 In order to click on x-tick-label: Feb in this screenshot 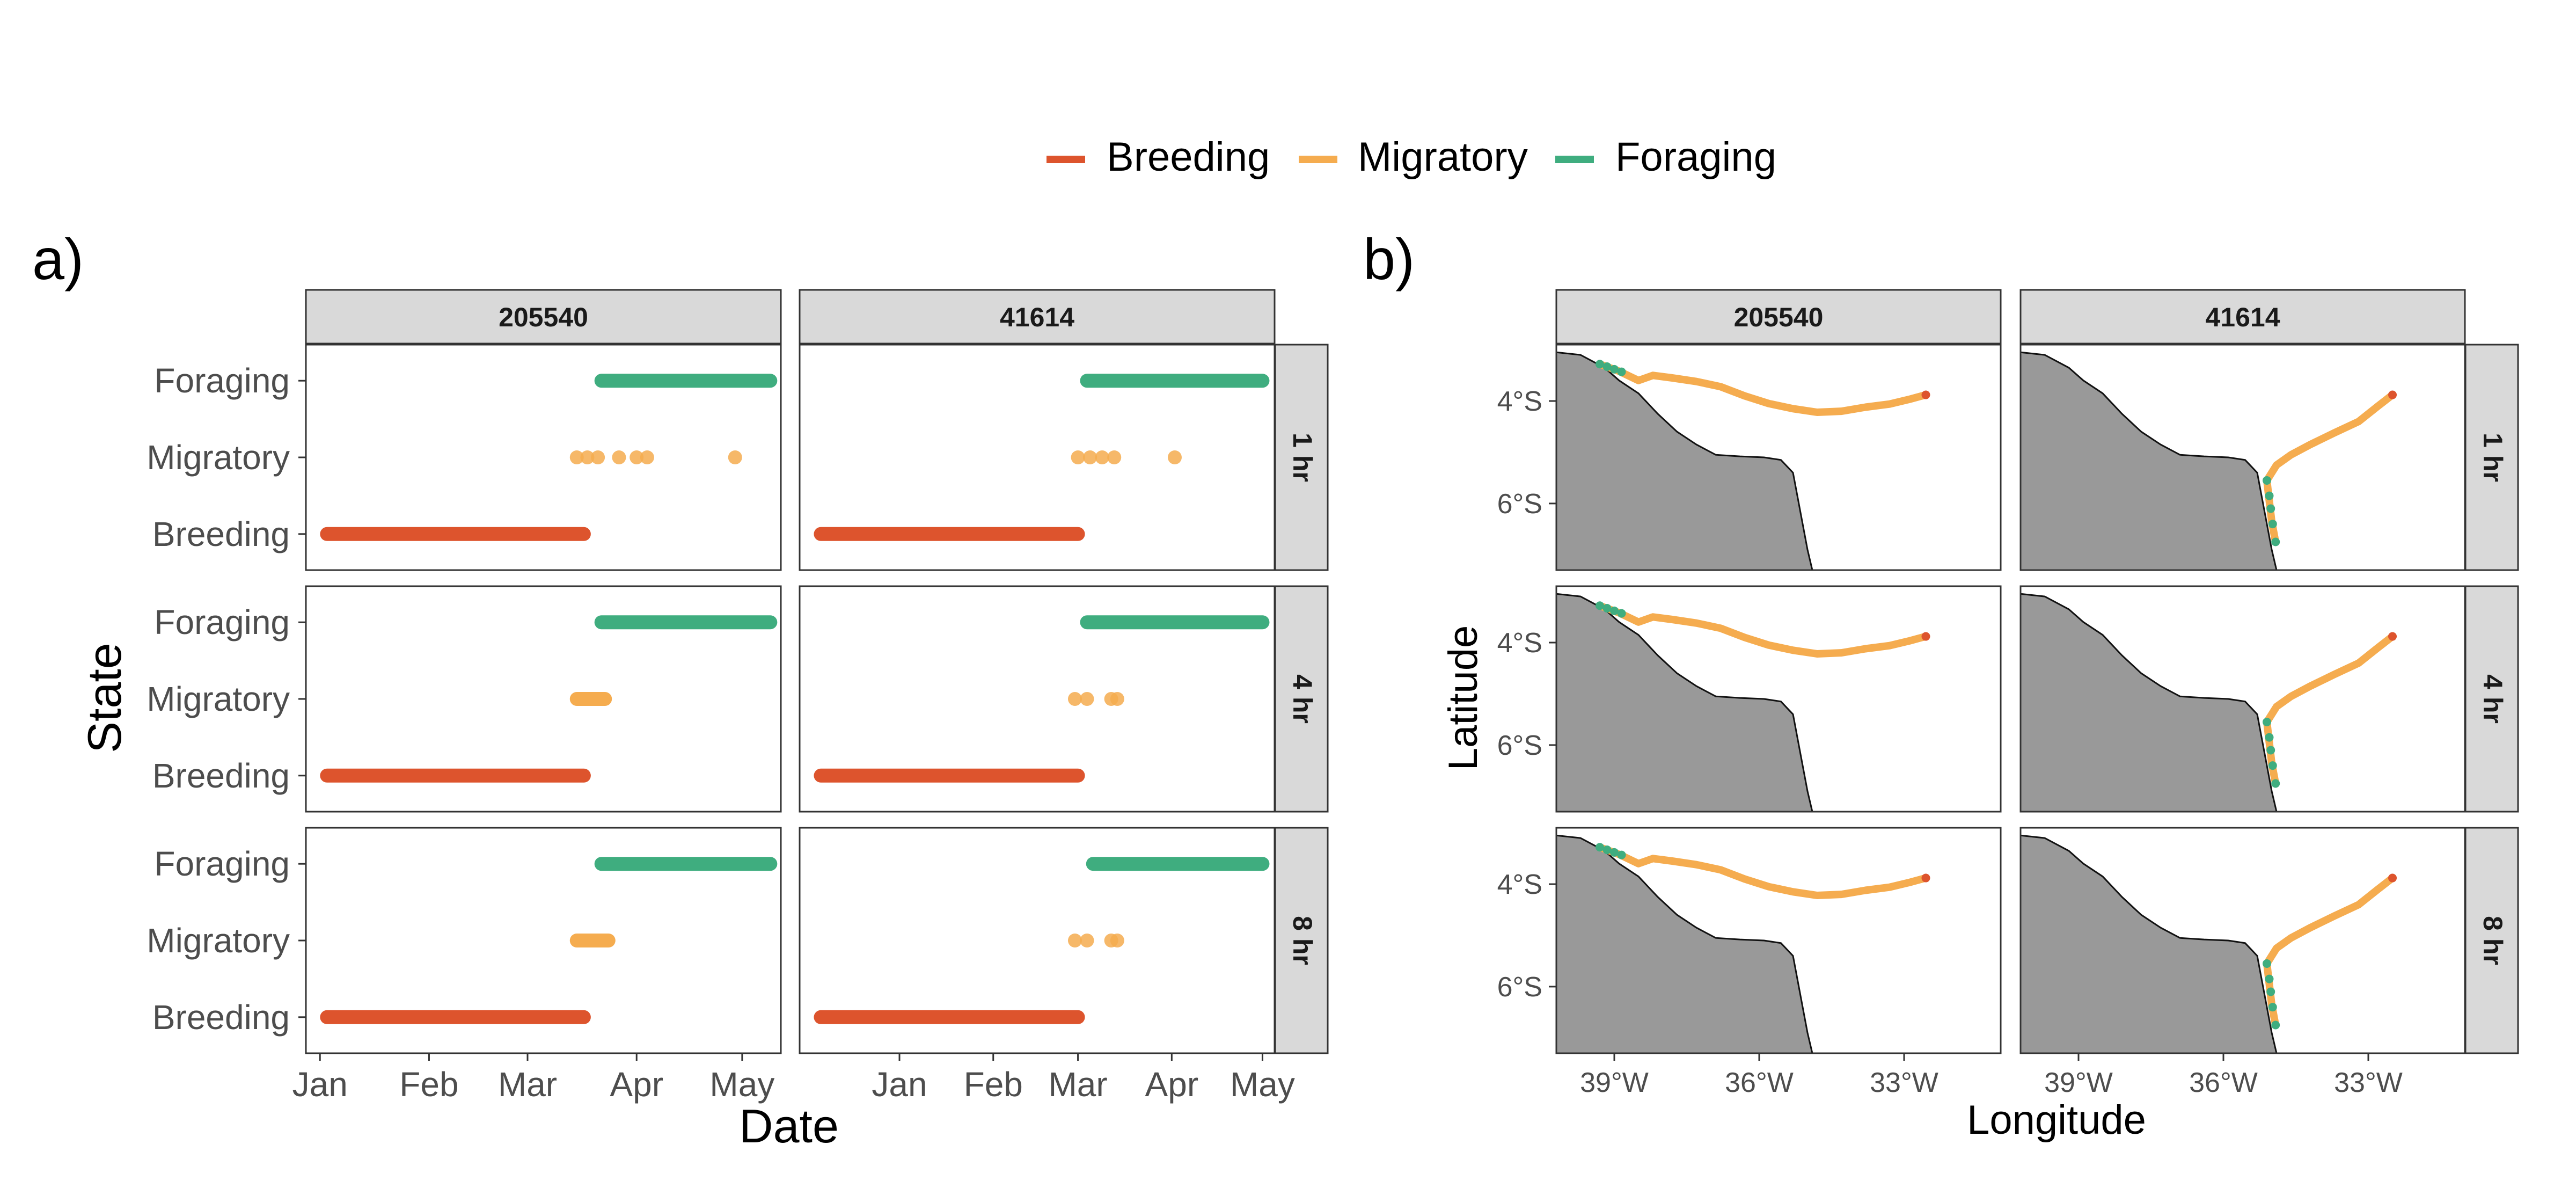, I will do `click(428, 1085)`.